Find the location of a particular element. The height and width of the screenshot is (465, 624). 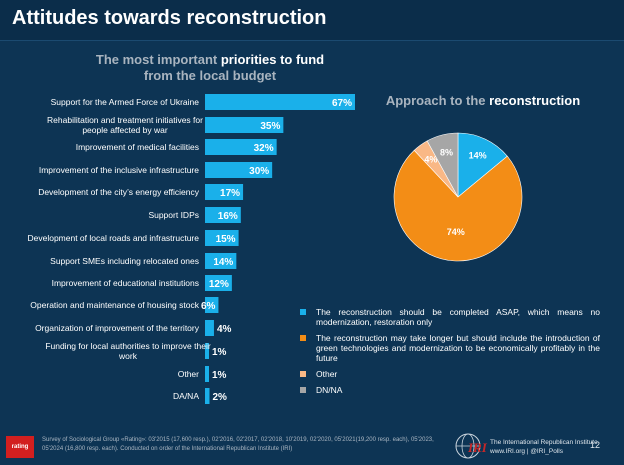

bar-data-label: 12% is located at coordinates (219, 284).